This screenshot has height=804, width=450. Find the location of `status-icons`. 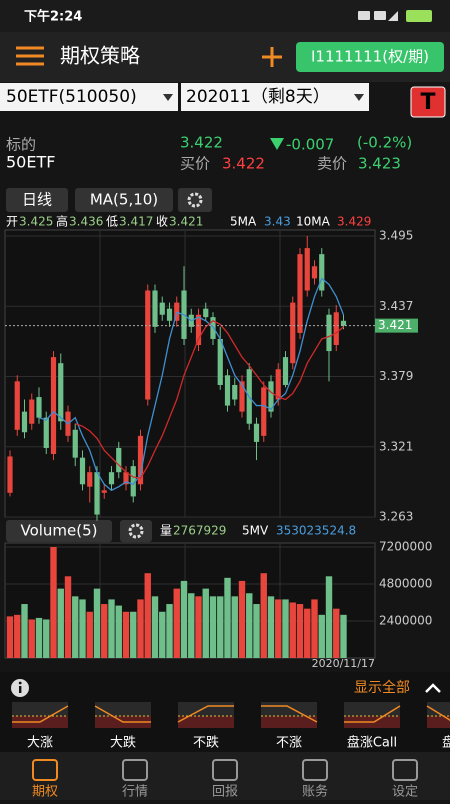

status-icons is located at coordinates (395, 16).